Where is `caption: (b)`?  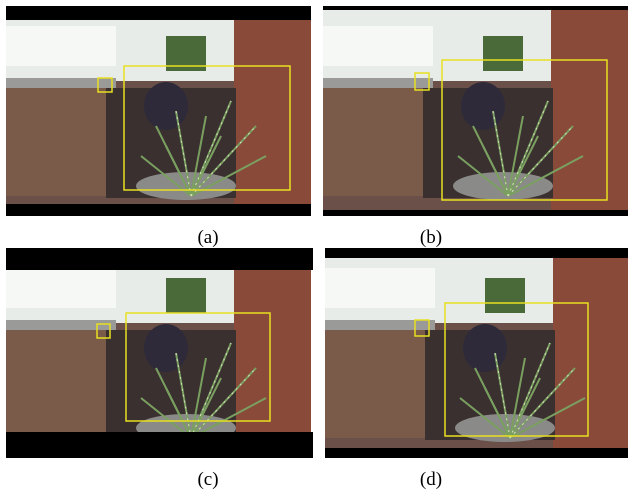
caption: (b) is located at coordinates (431, 237).